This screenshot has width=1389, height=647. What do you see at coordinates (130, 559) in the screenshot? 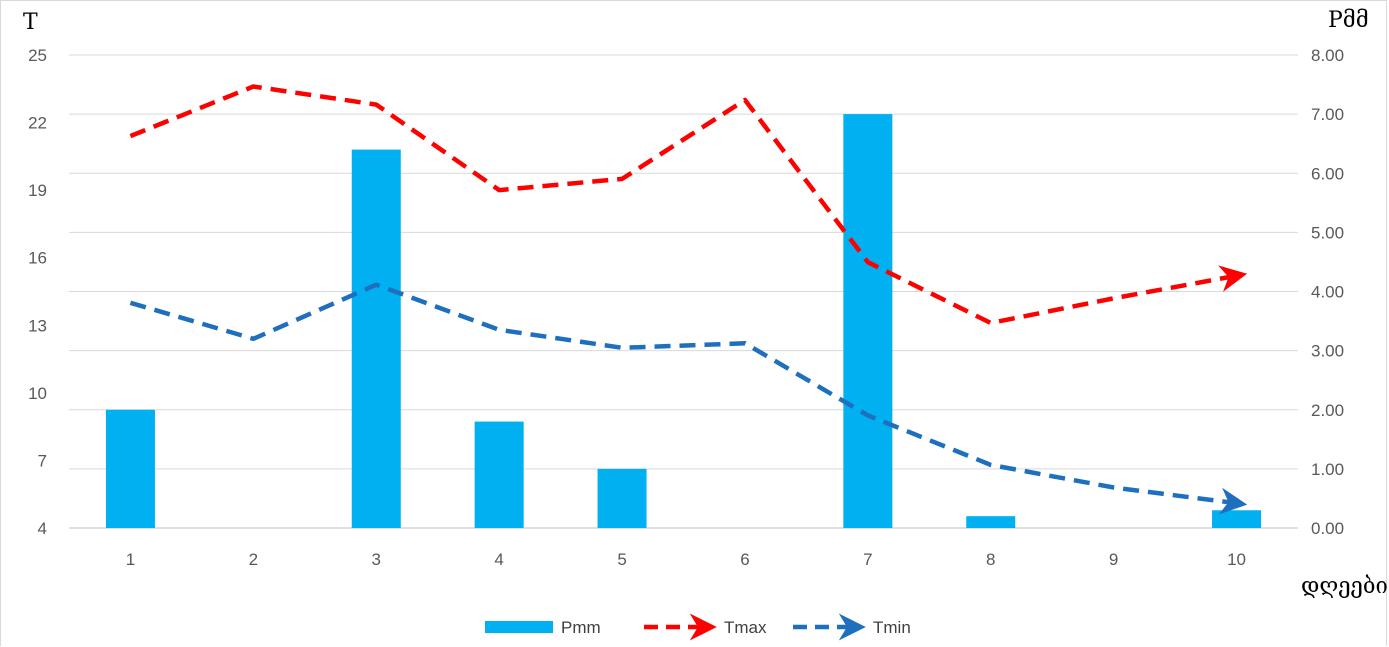
I see `x-axis-tick-label: 1` at bounding box center [130, 559].